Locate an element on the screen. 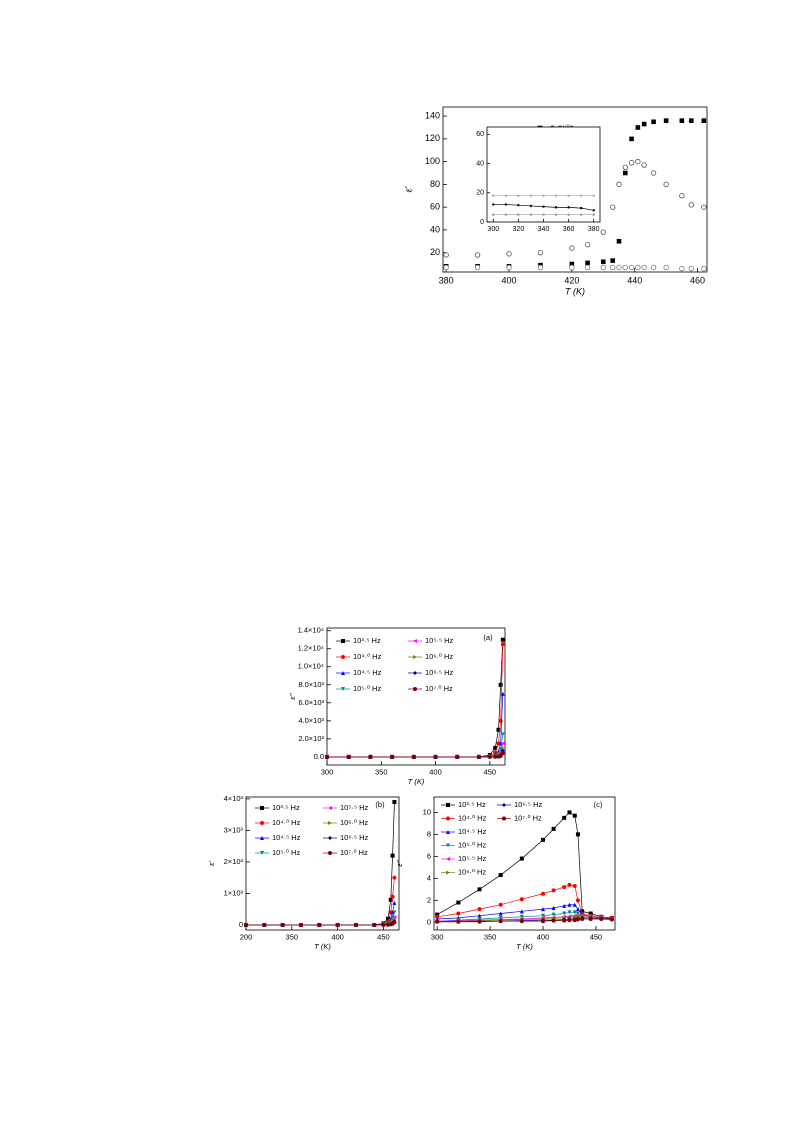 The image size is (793, 1123). y-tick-label: 60 is located at coordinates (435, 207).